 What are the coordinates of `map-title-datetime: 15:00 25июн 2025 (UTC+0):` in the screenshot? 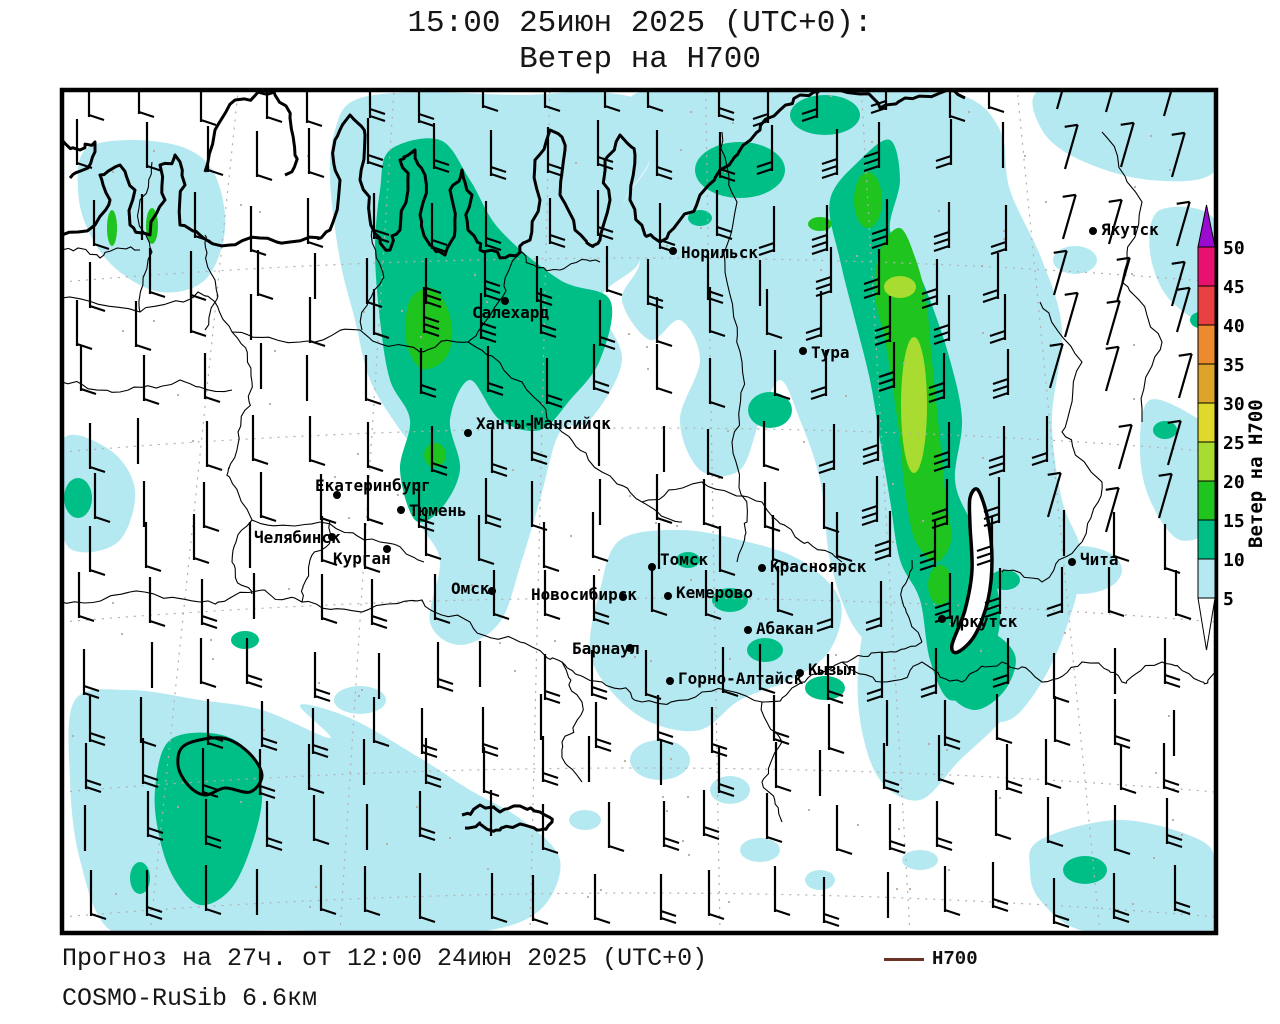 It's located at (640, 23).